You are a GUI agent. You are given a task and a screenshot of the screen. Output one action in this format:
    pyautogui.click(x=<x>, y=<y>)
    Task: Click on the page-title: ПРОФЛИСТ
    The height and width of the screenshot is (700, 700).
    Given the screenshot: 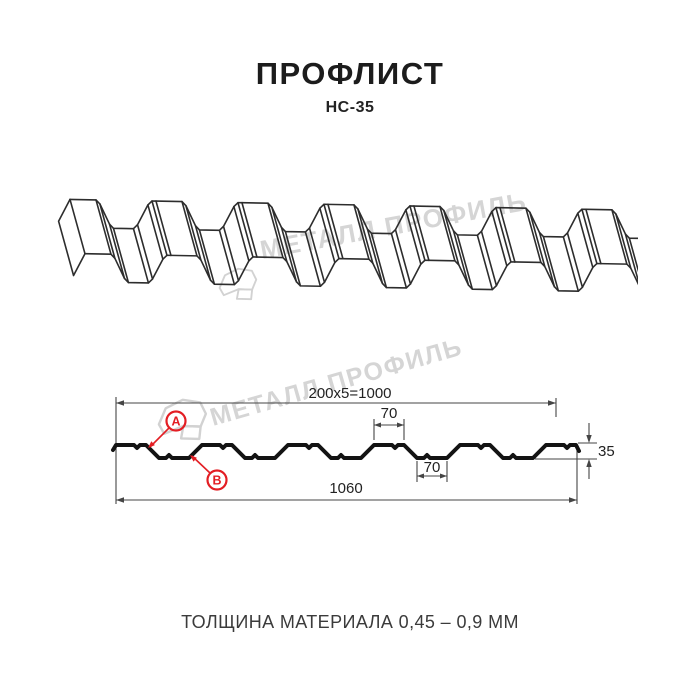 What is the action you would take?
    pyautogui.click(x=350, y=73)
    